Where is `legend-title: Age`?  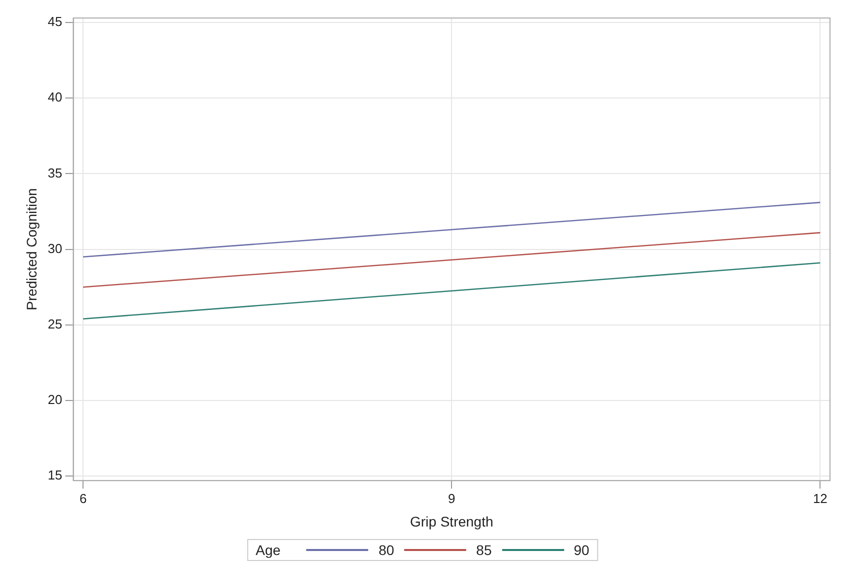
legend-title: Age is located at coordinates (268, 550).